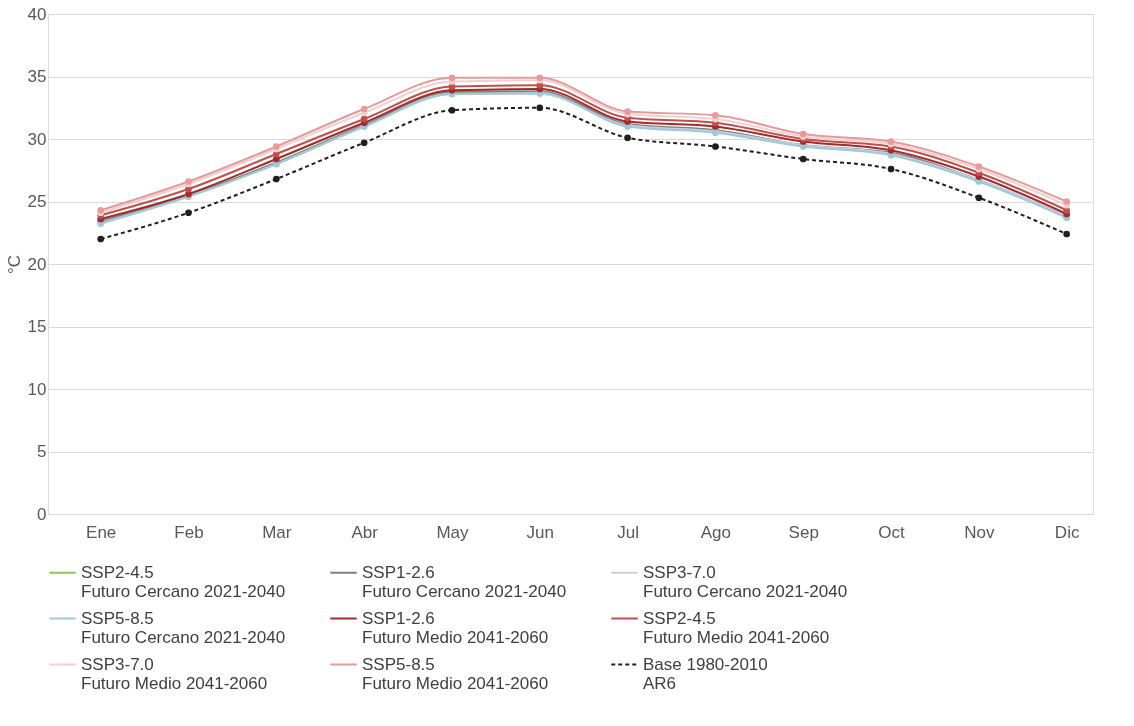 This screenshot has height=726, width=1134. Describe the element at coordinates (42, 451) in the screenshot. I see `y-tick-label: 5` at that location.